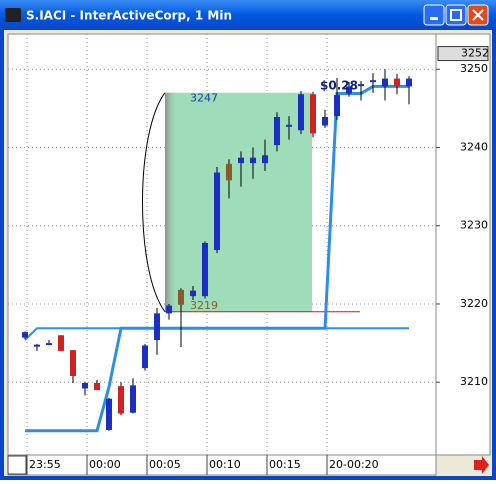  Describe the element at coordinates (45, 464) in the screenshot. I see `x-tick-label: 23:55` at that location.